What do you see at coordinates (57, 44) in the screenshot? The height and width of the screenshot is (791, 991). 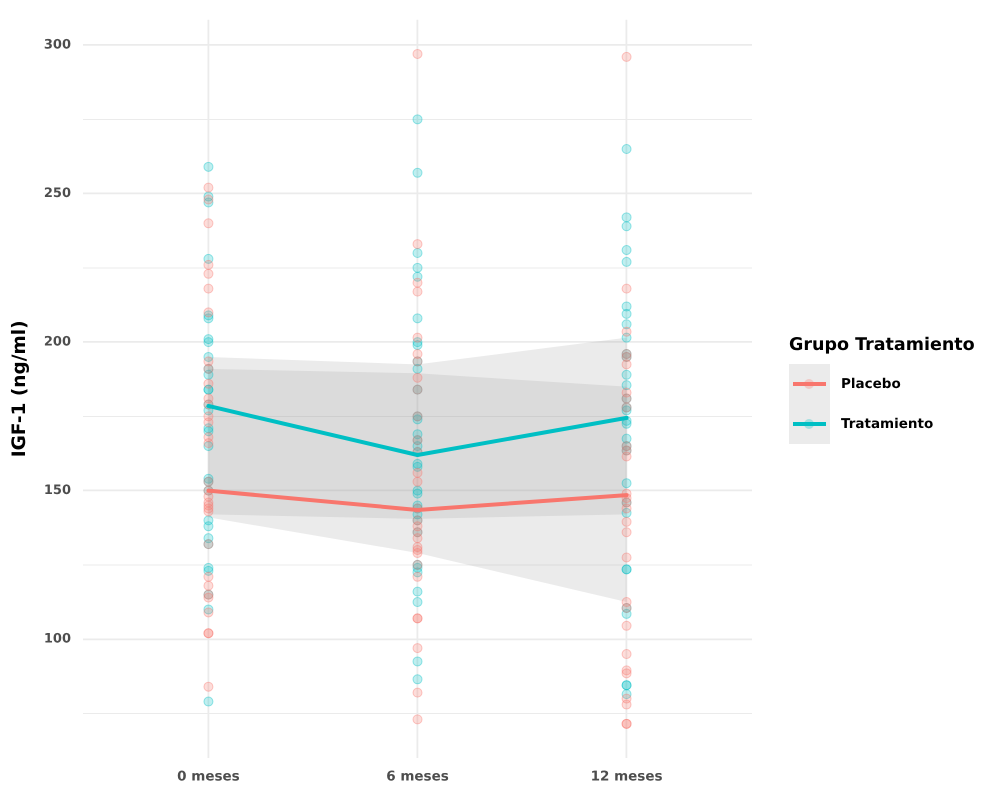 I see `y-tick-label: 300` at bounding box center [57, 44].